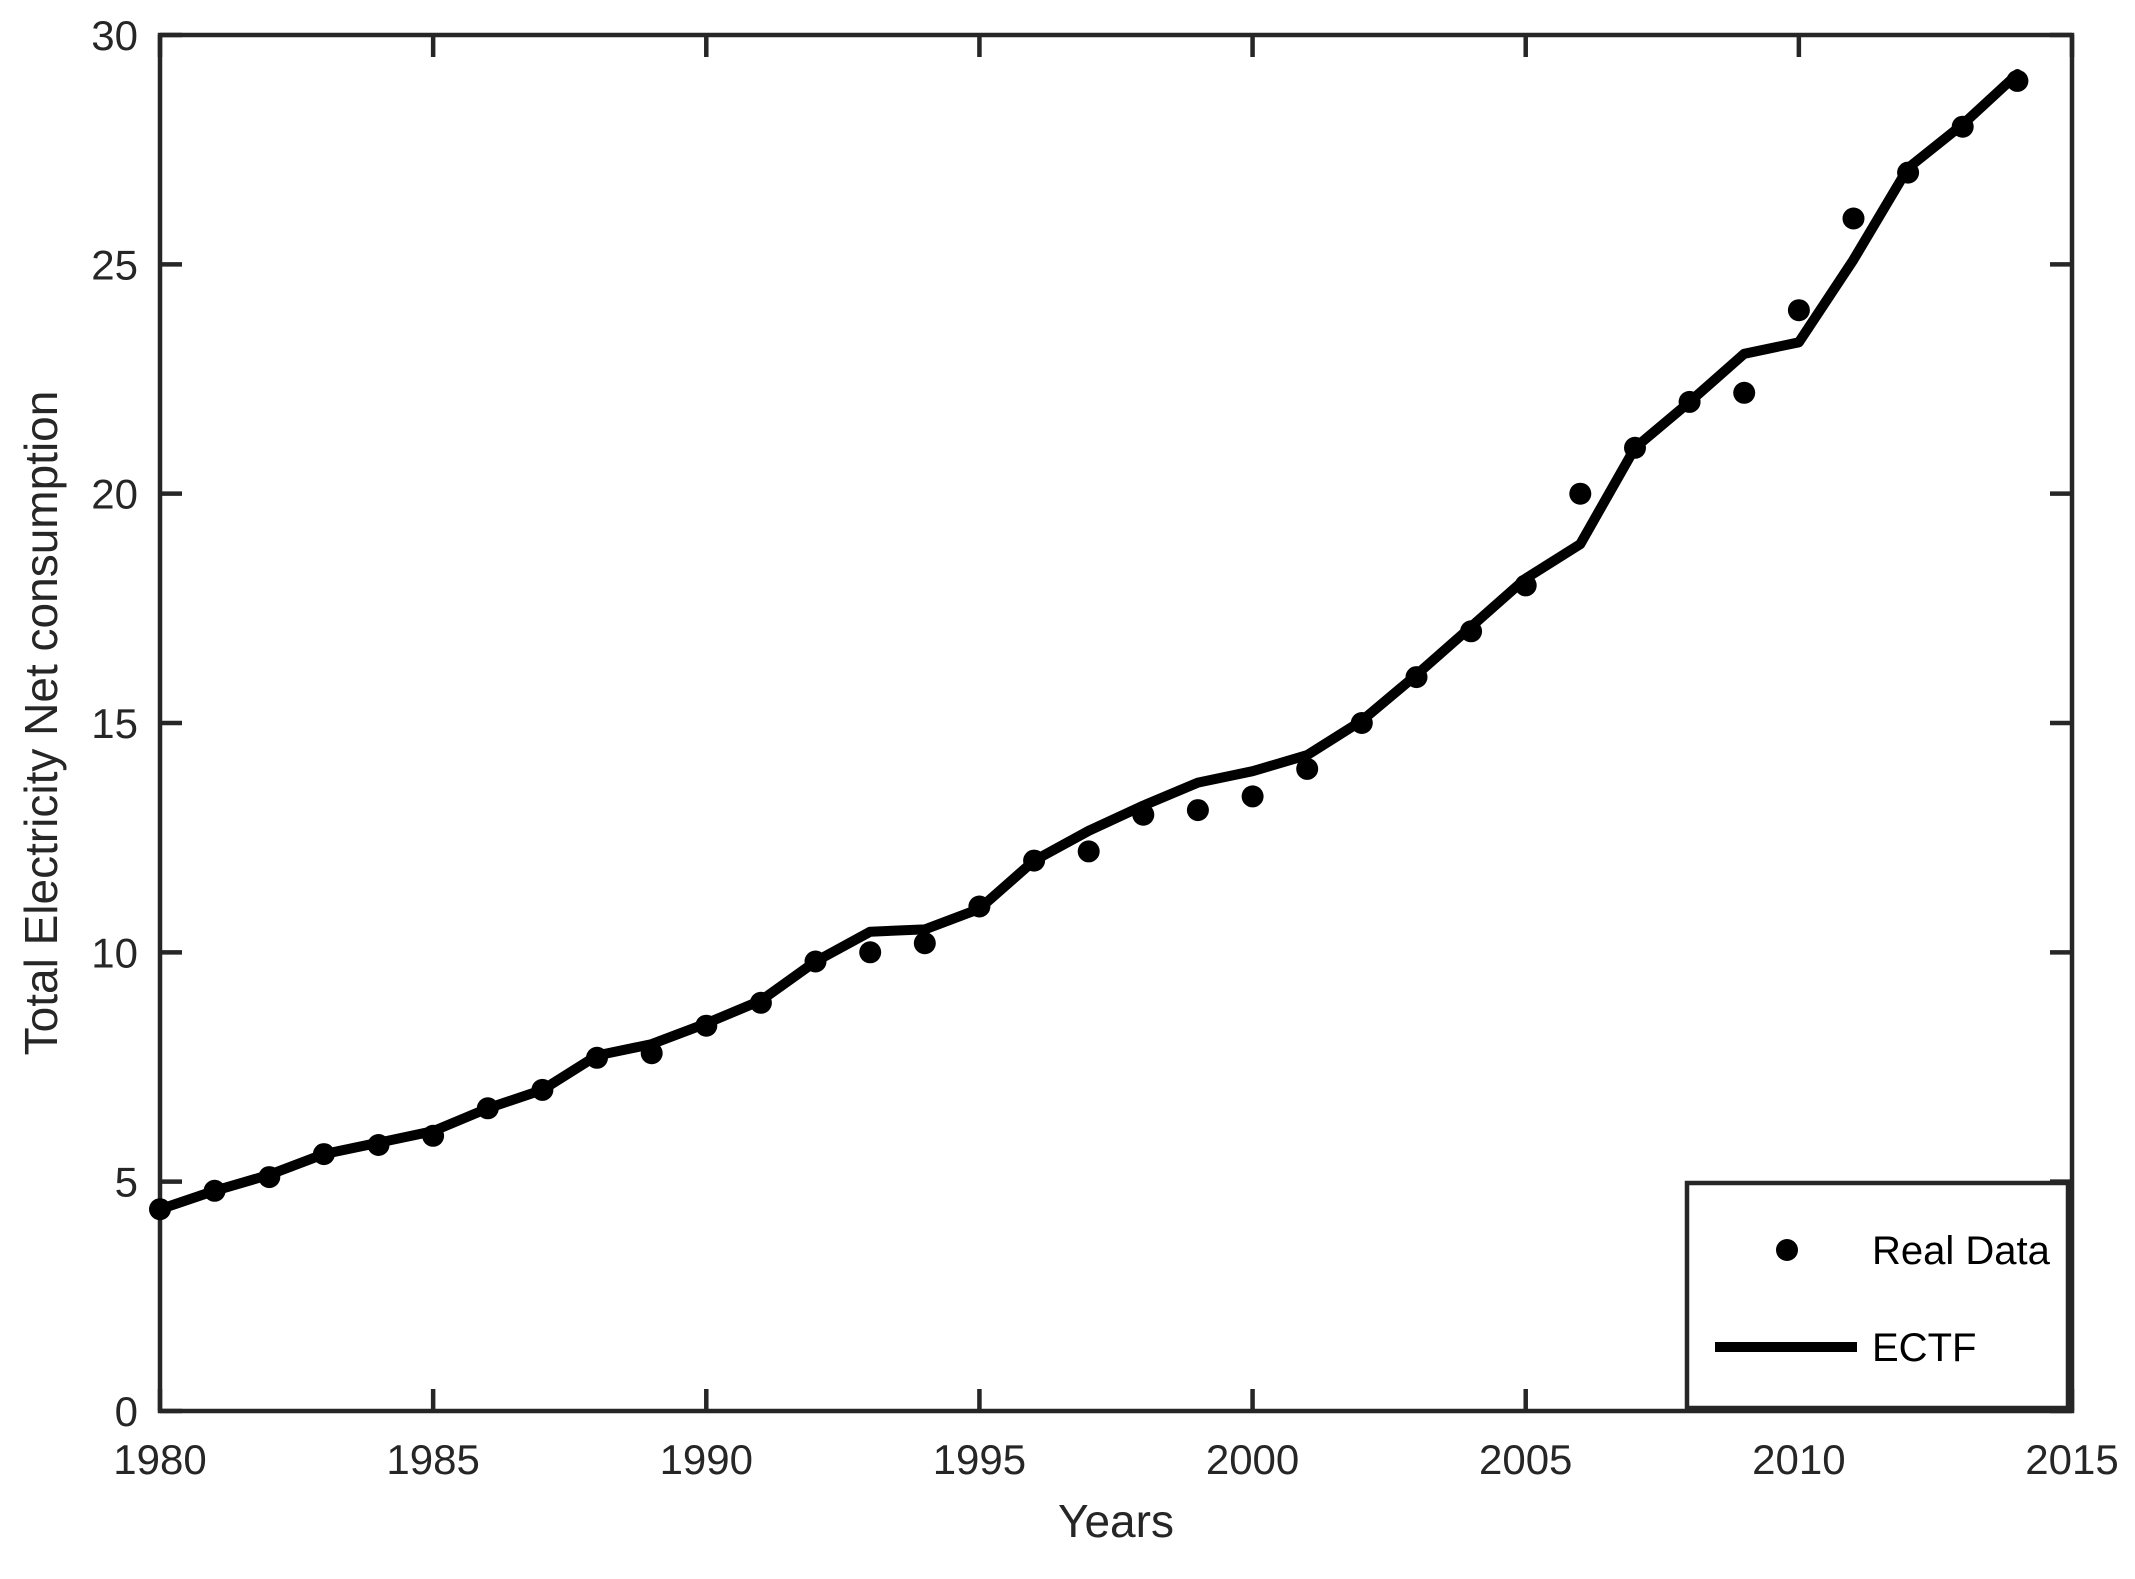 Image resolution: width=2135 pixels, height=1579 pixels. I want to click on legend-label-real-data: Real Data, so click(1961, 1251).